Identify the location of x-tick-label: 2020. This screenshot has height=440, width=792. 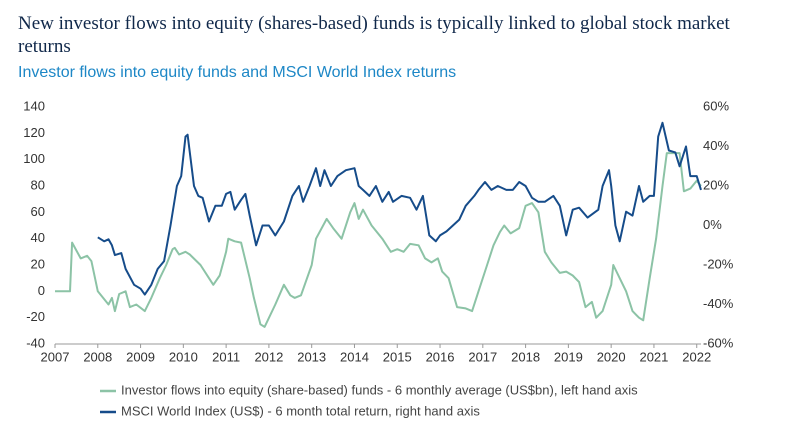
(611, 356).